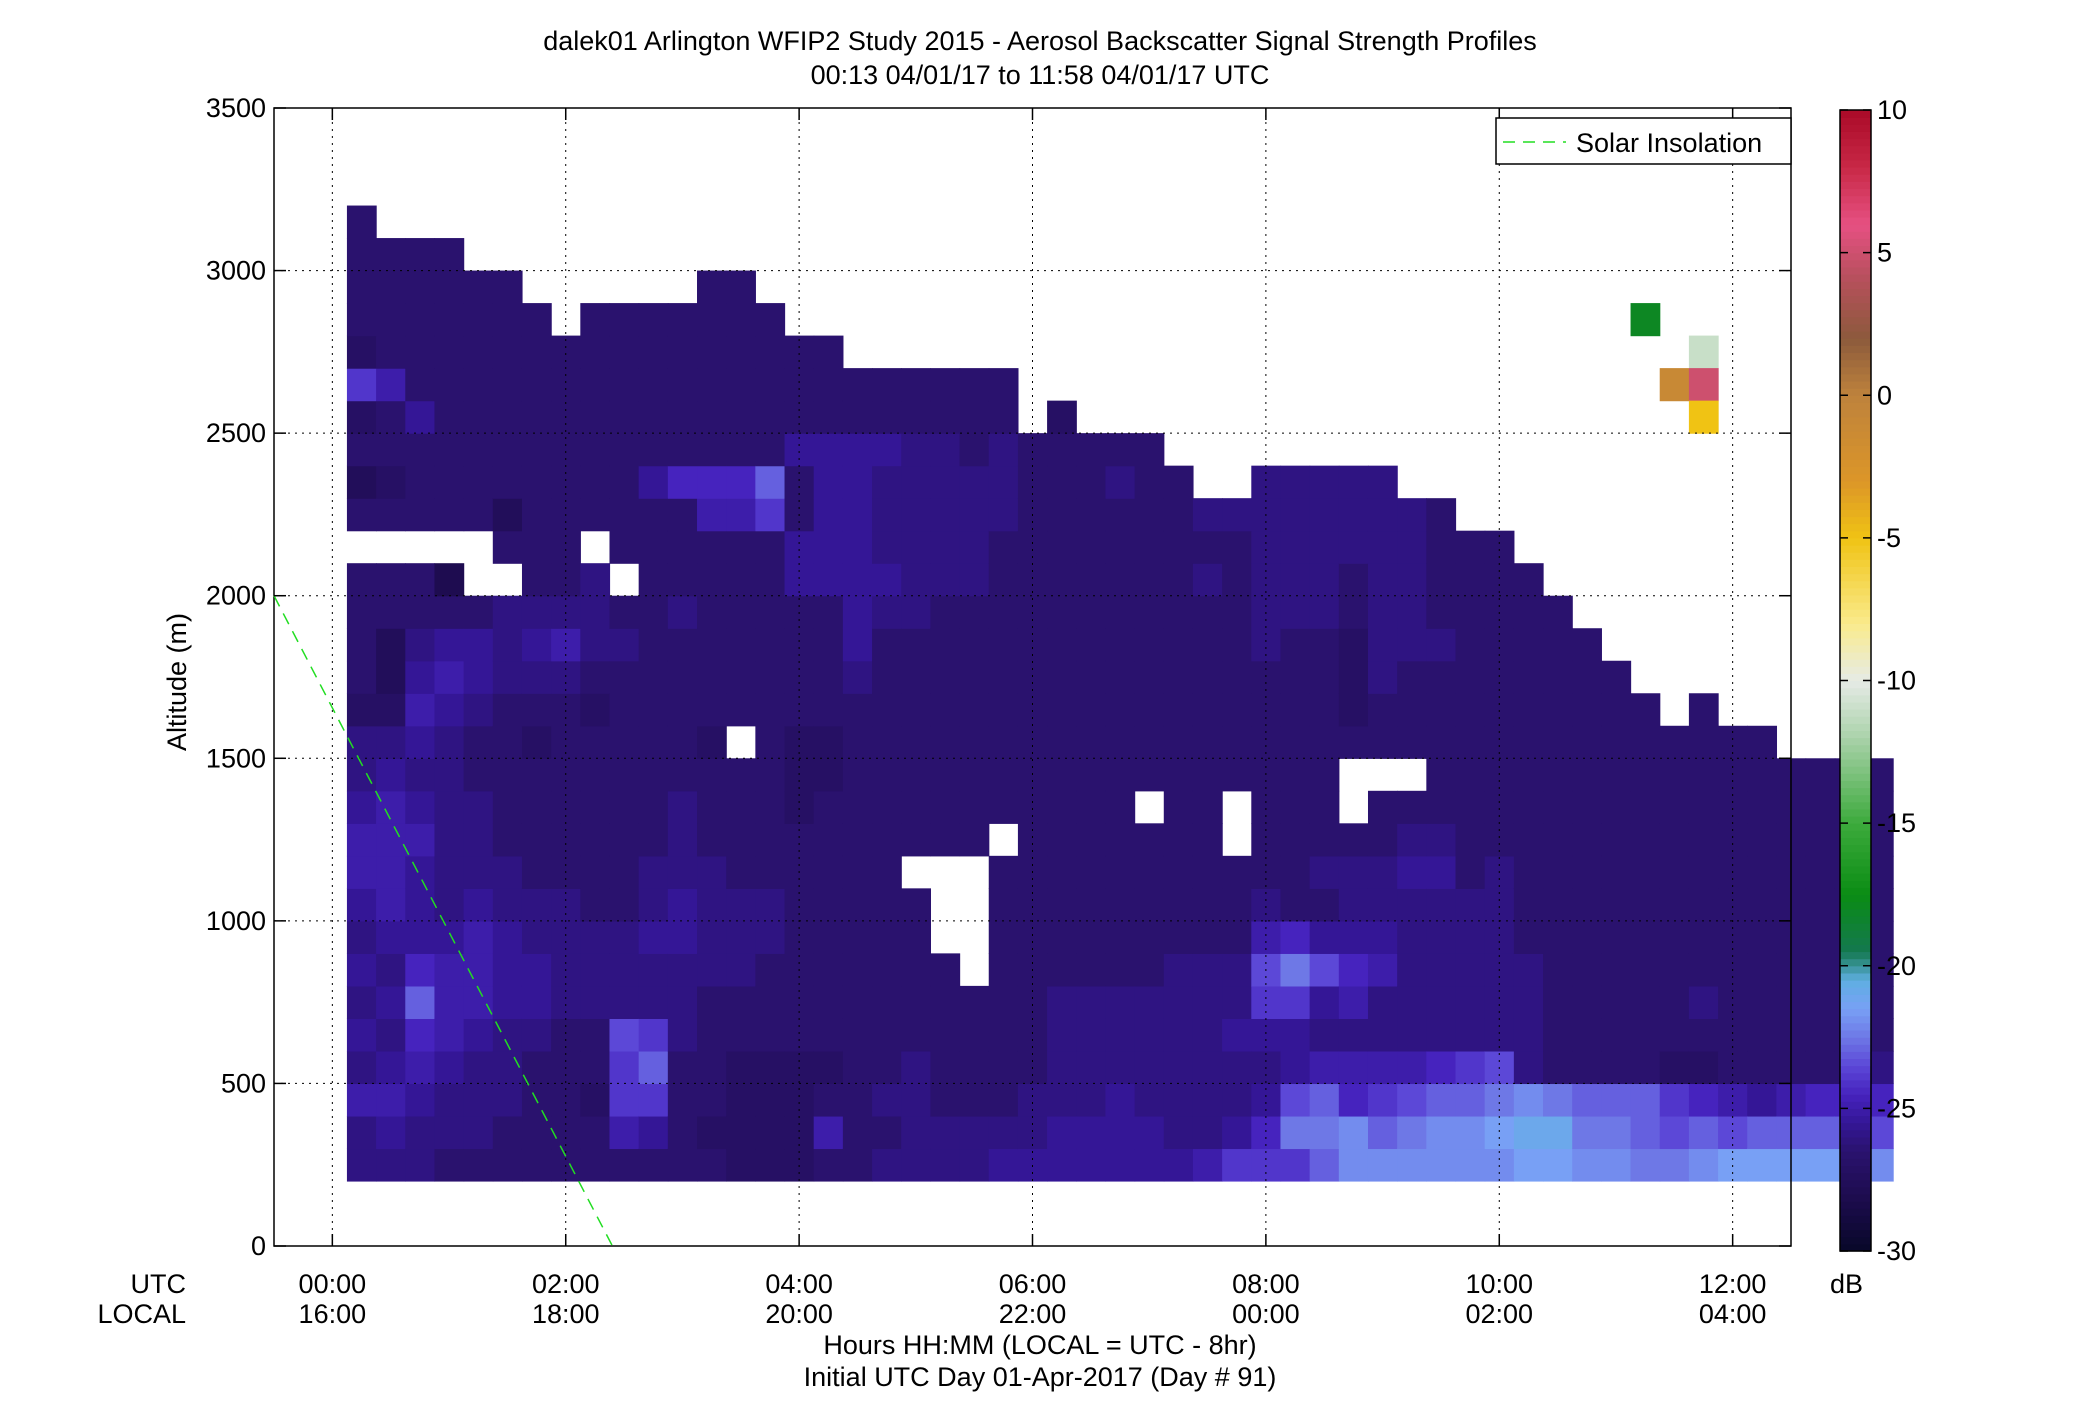  Describe the element at coordinates (566, 1314) in the screenshot. I see `x-tick-label-local: 18:00` at that location.